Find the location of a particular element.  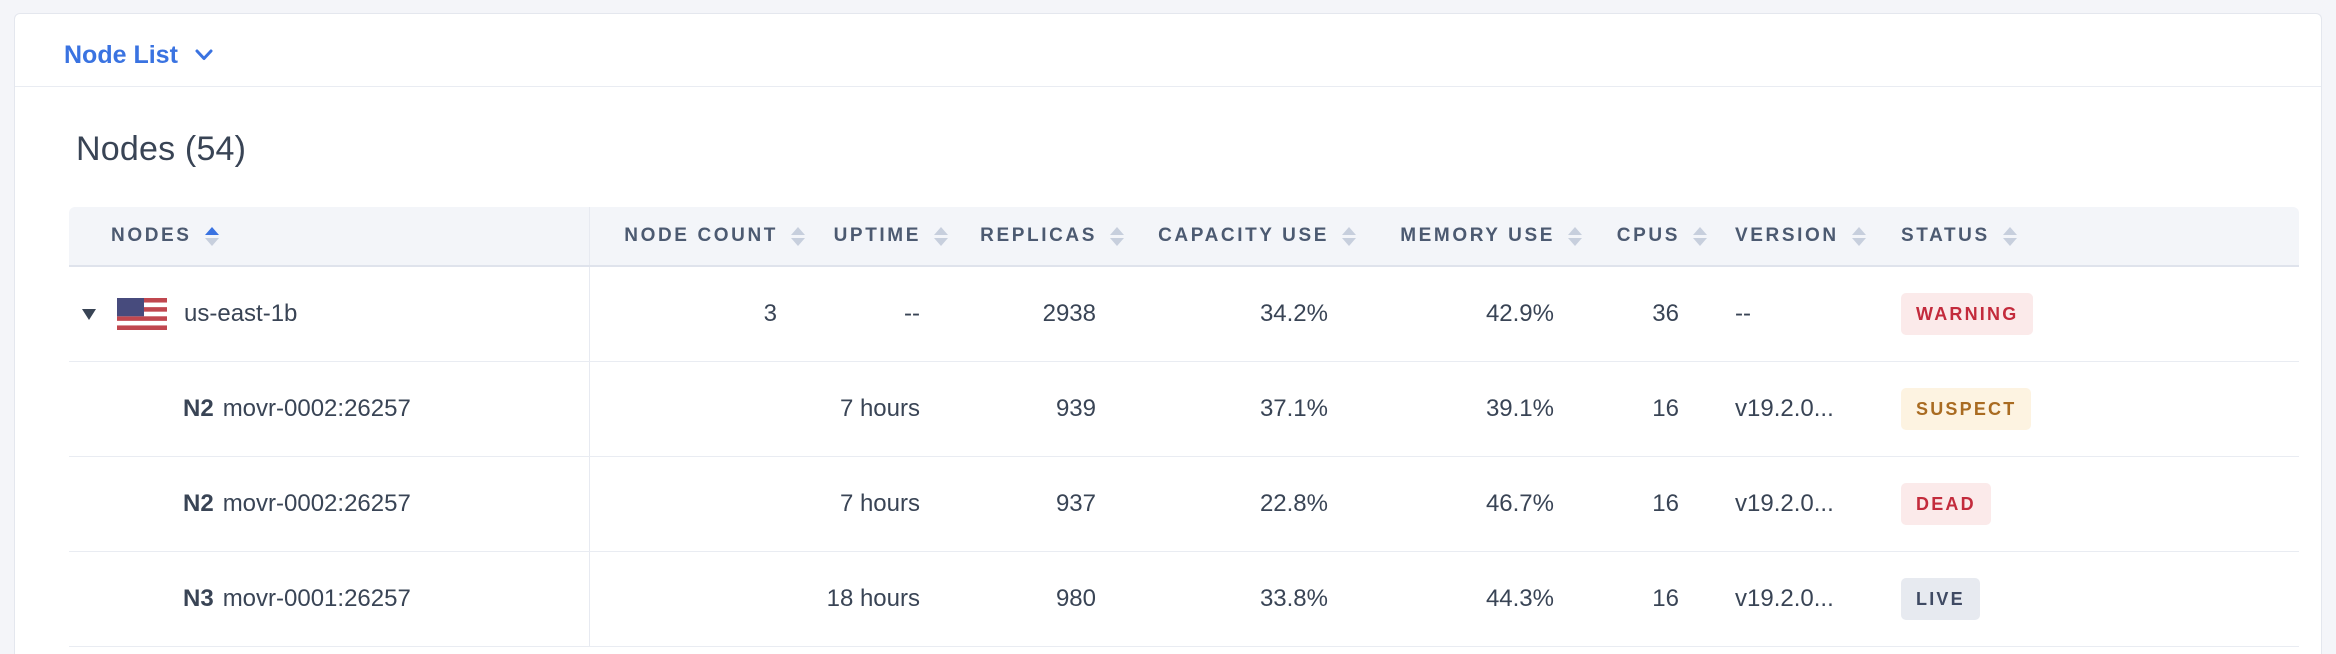

cell-uptime: -- is located at coordinates (912, 313).